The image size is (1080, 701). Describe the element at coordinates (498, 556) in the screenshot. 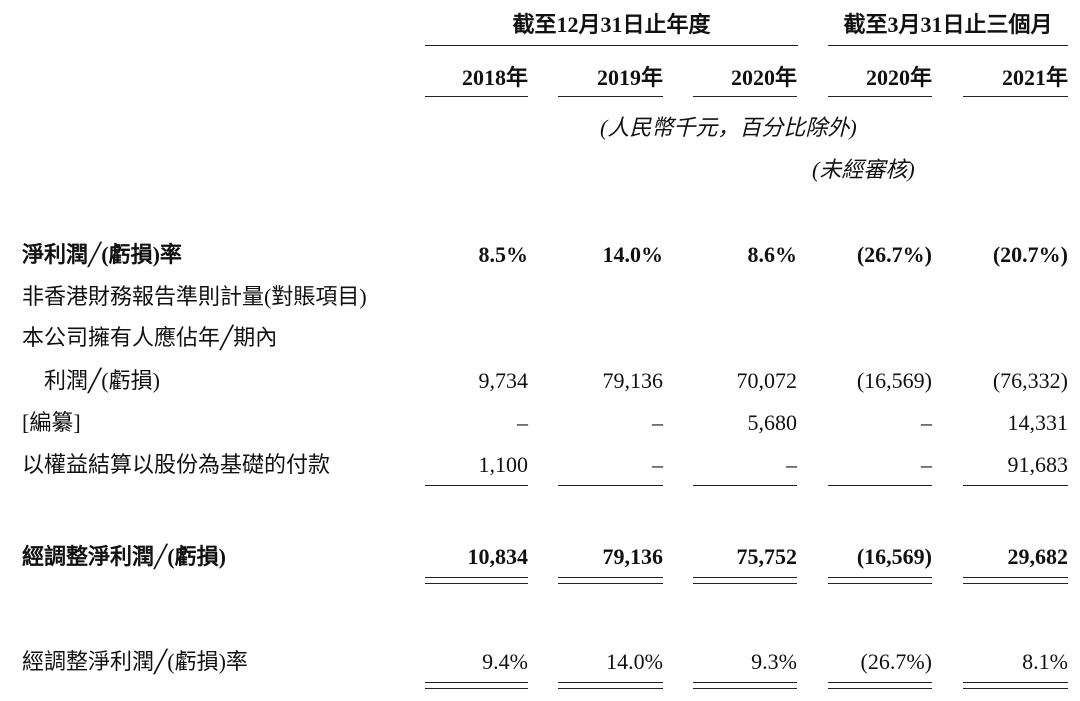

I see `cell-value: 10,834` at that location.